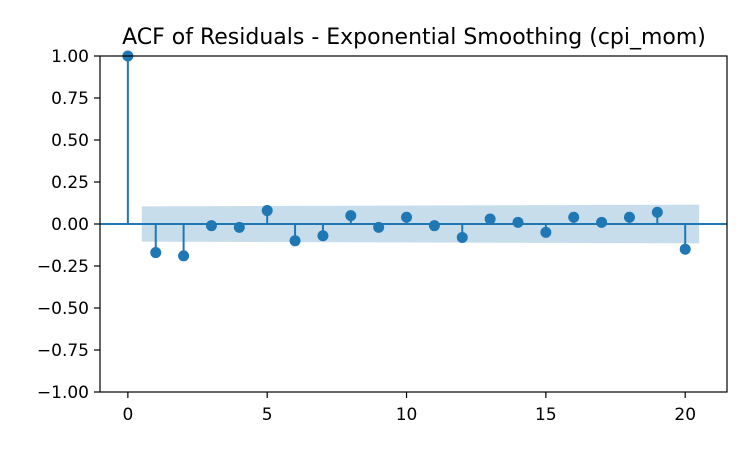 This screenshot has height=450, width=750. I want to click on x-axis-ticks: 0 5 10 15 20, so click(409, 408).